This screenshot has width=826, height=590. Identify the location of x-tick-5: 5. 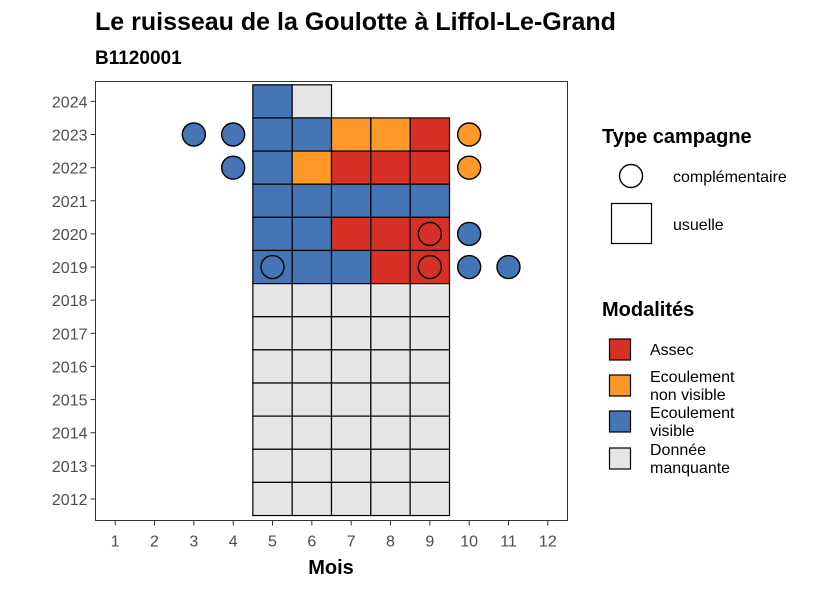
(272, 542).